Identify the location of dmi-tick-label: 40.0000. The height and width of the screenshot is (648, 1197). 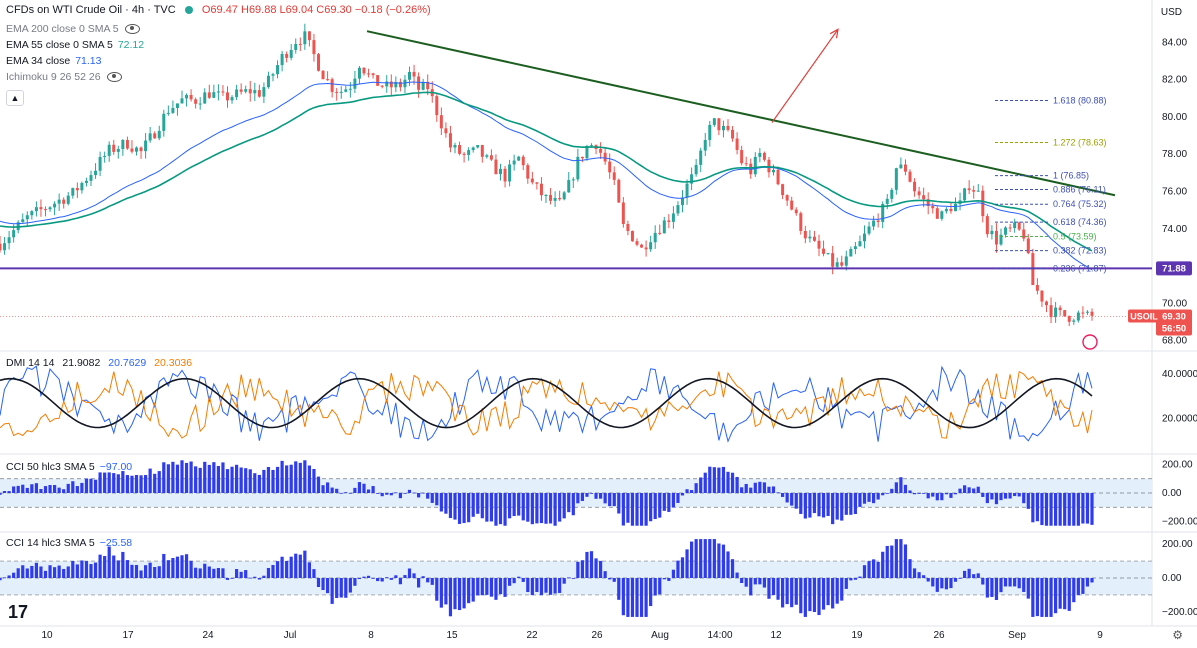
(1179, 374).